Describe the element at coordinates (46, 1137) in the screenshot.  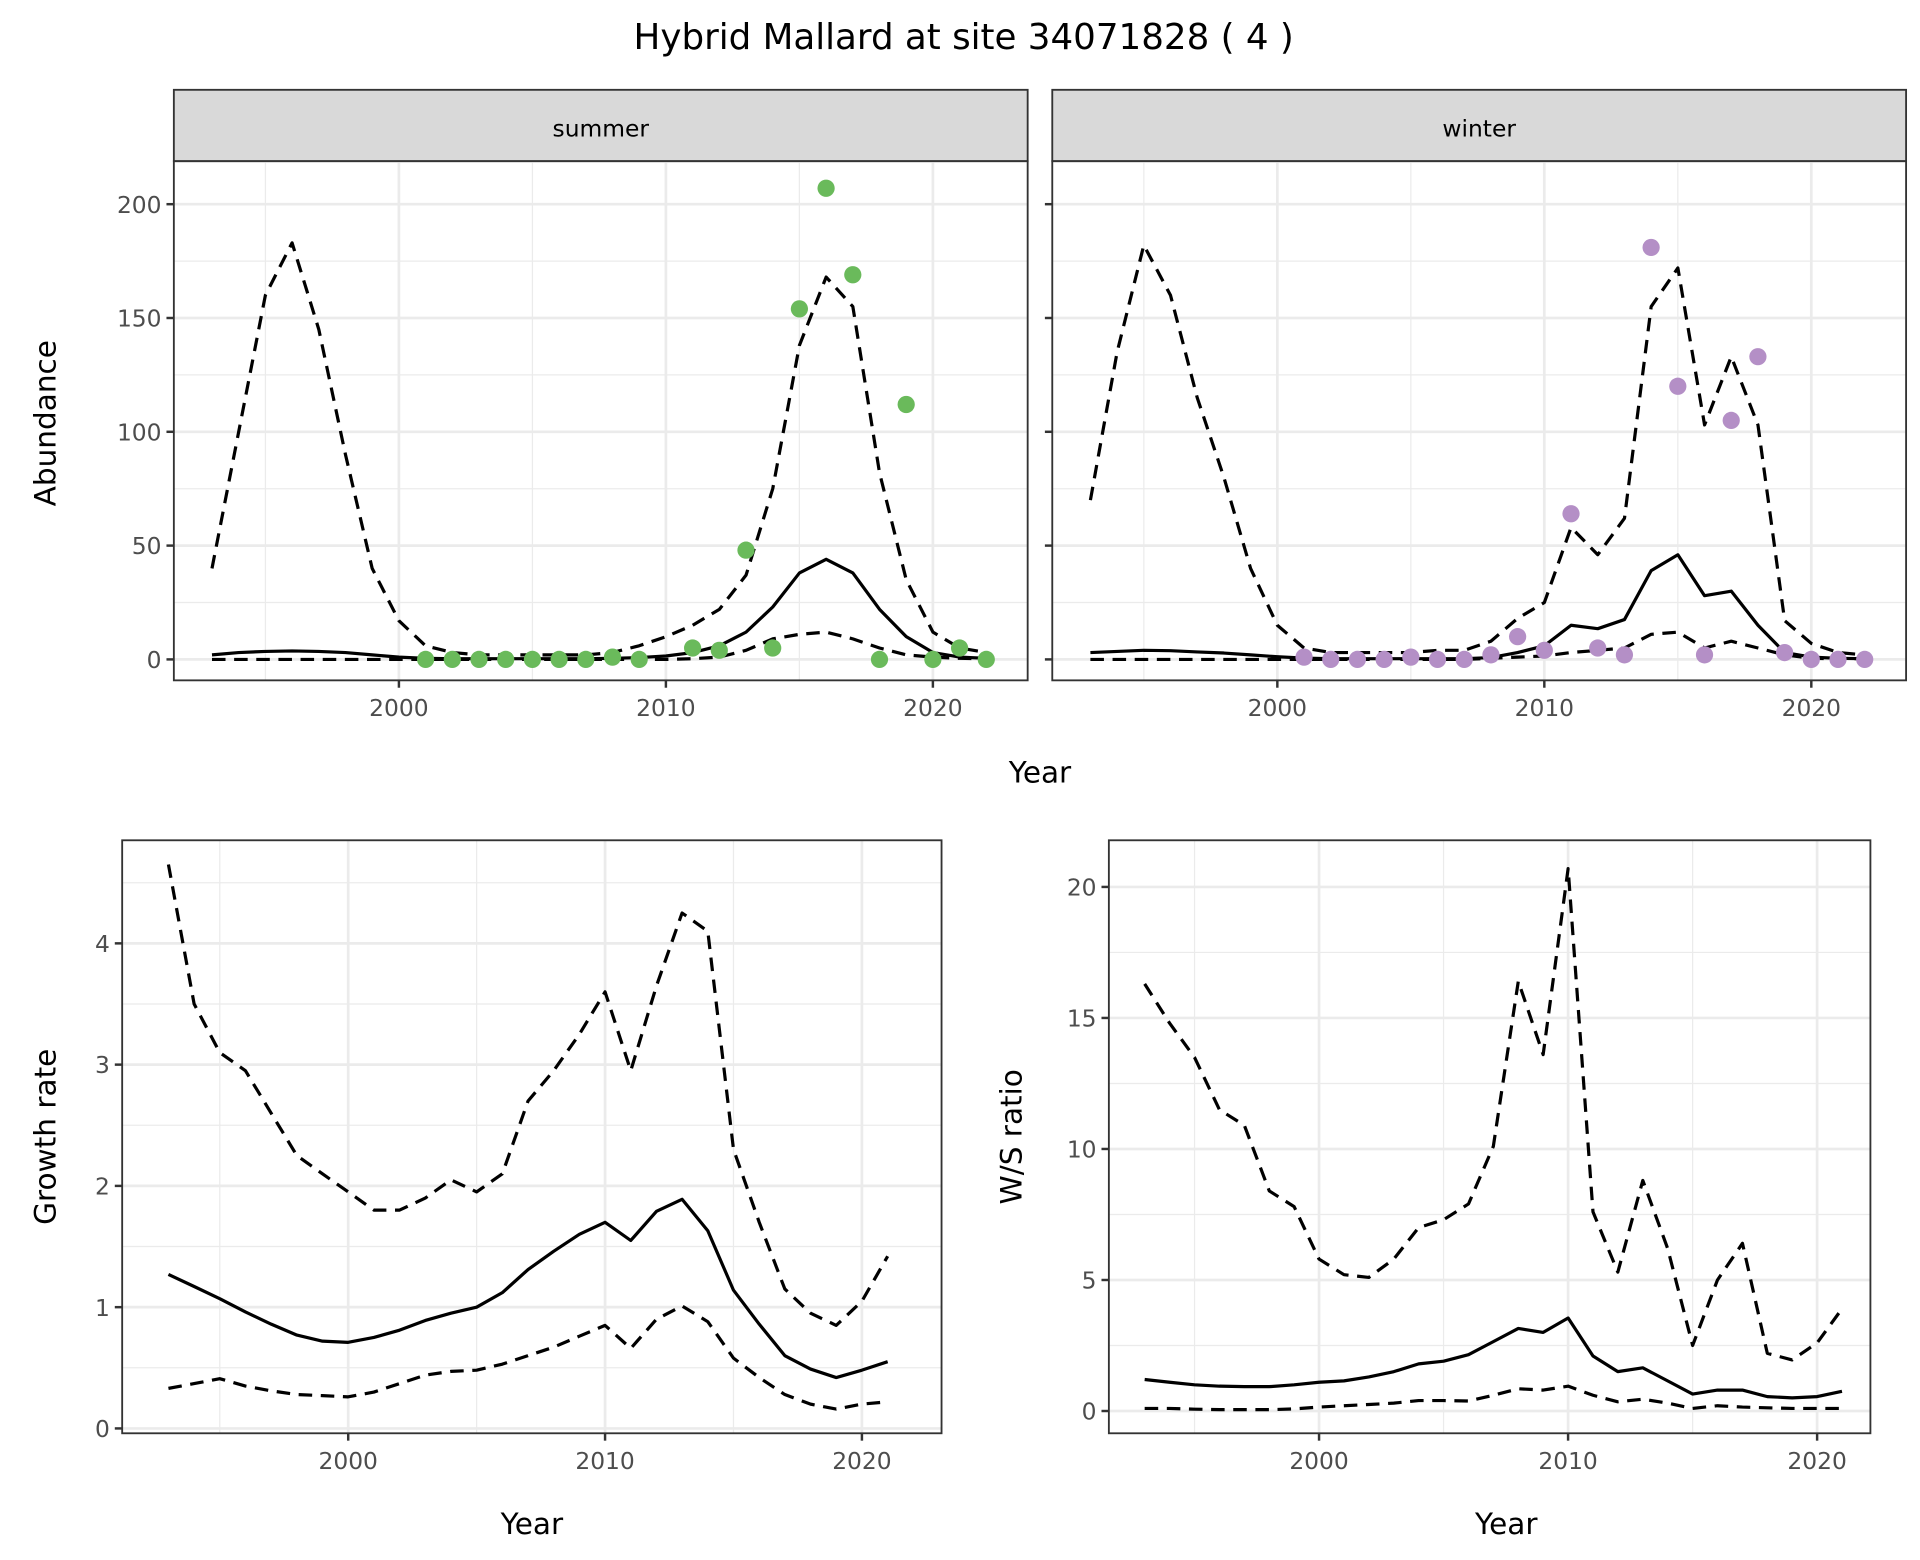
I see `y-axis-title-growth: Growth rate` at that location.